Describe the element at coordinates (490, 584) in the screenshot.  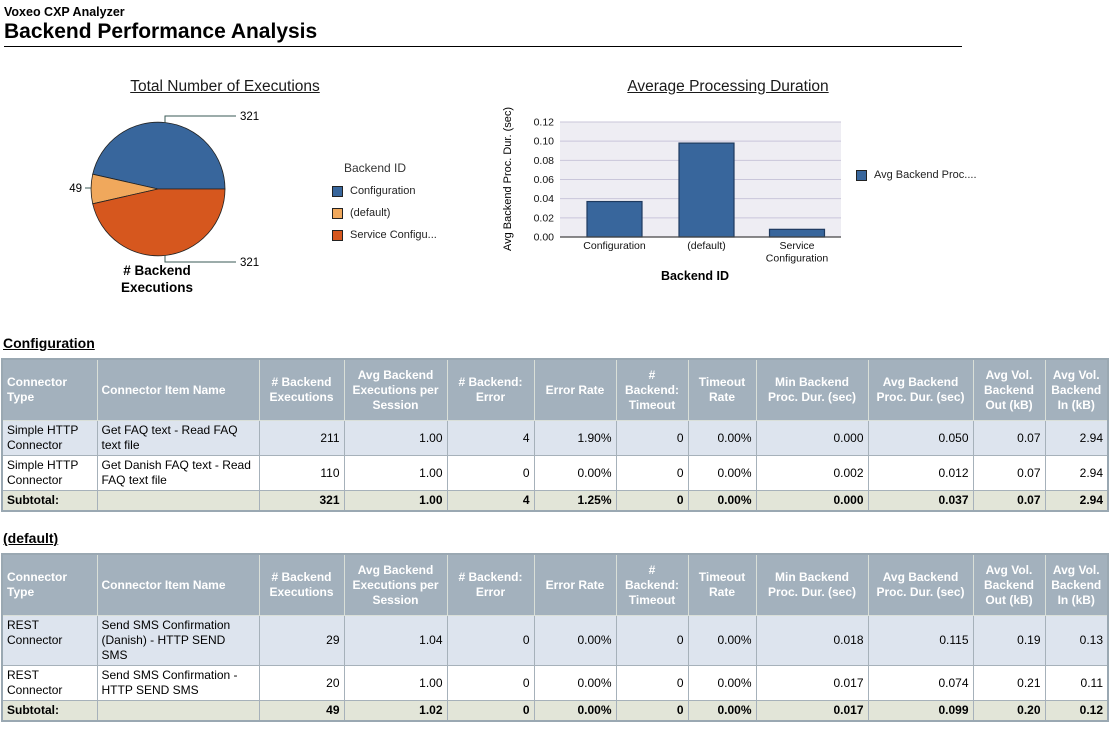
I see `column-header: # Backend: Error` at that location.